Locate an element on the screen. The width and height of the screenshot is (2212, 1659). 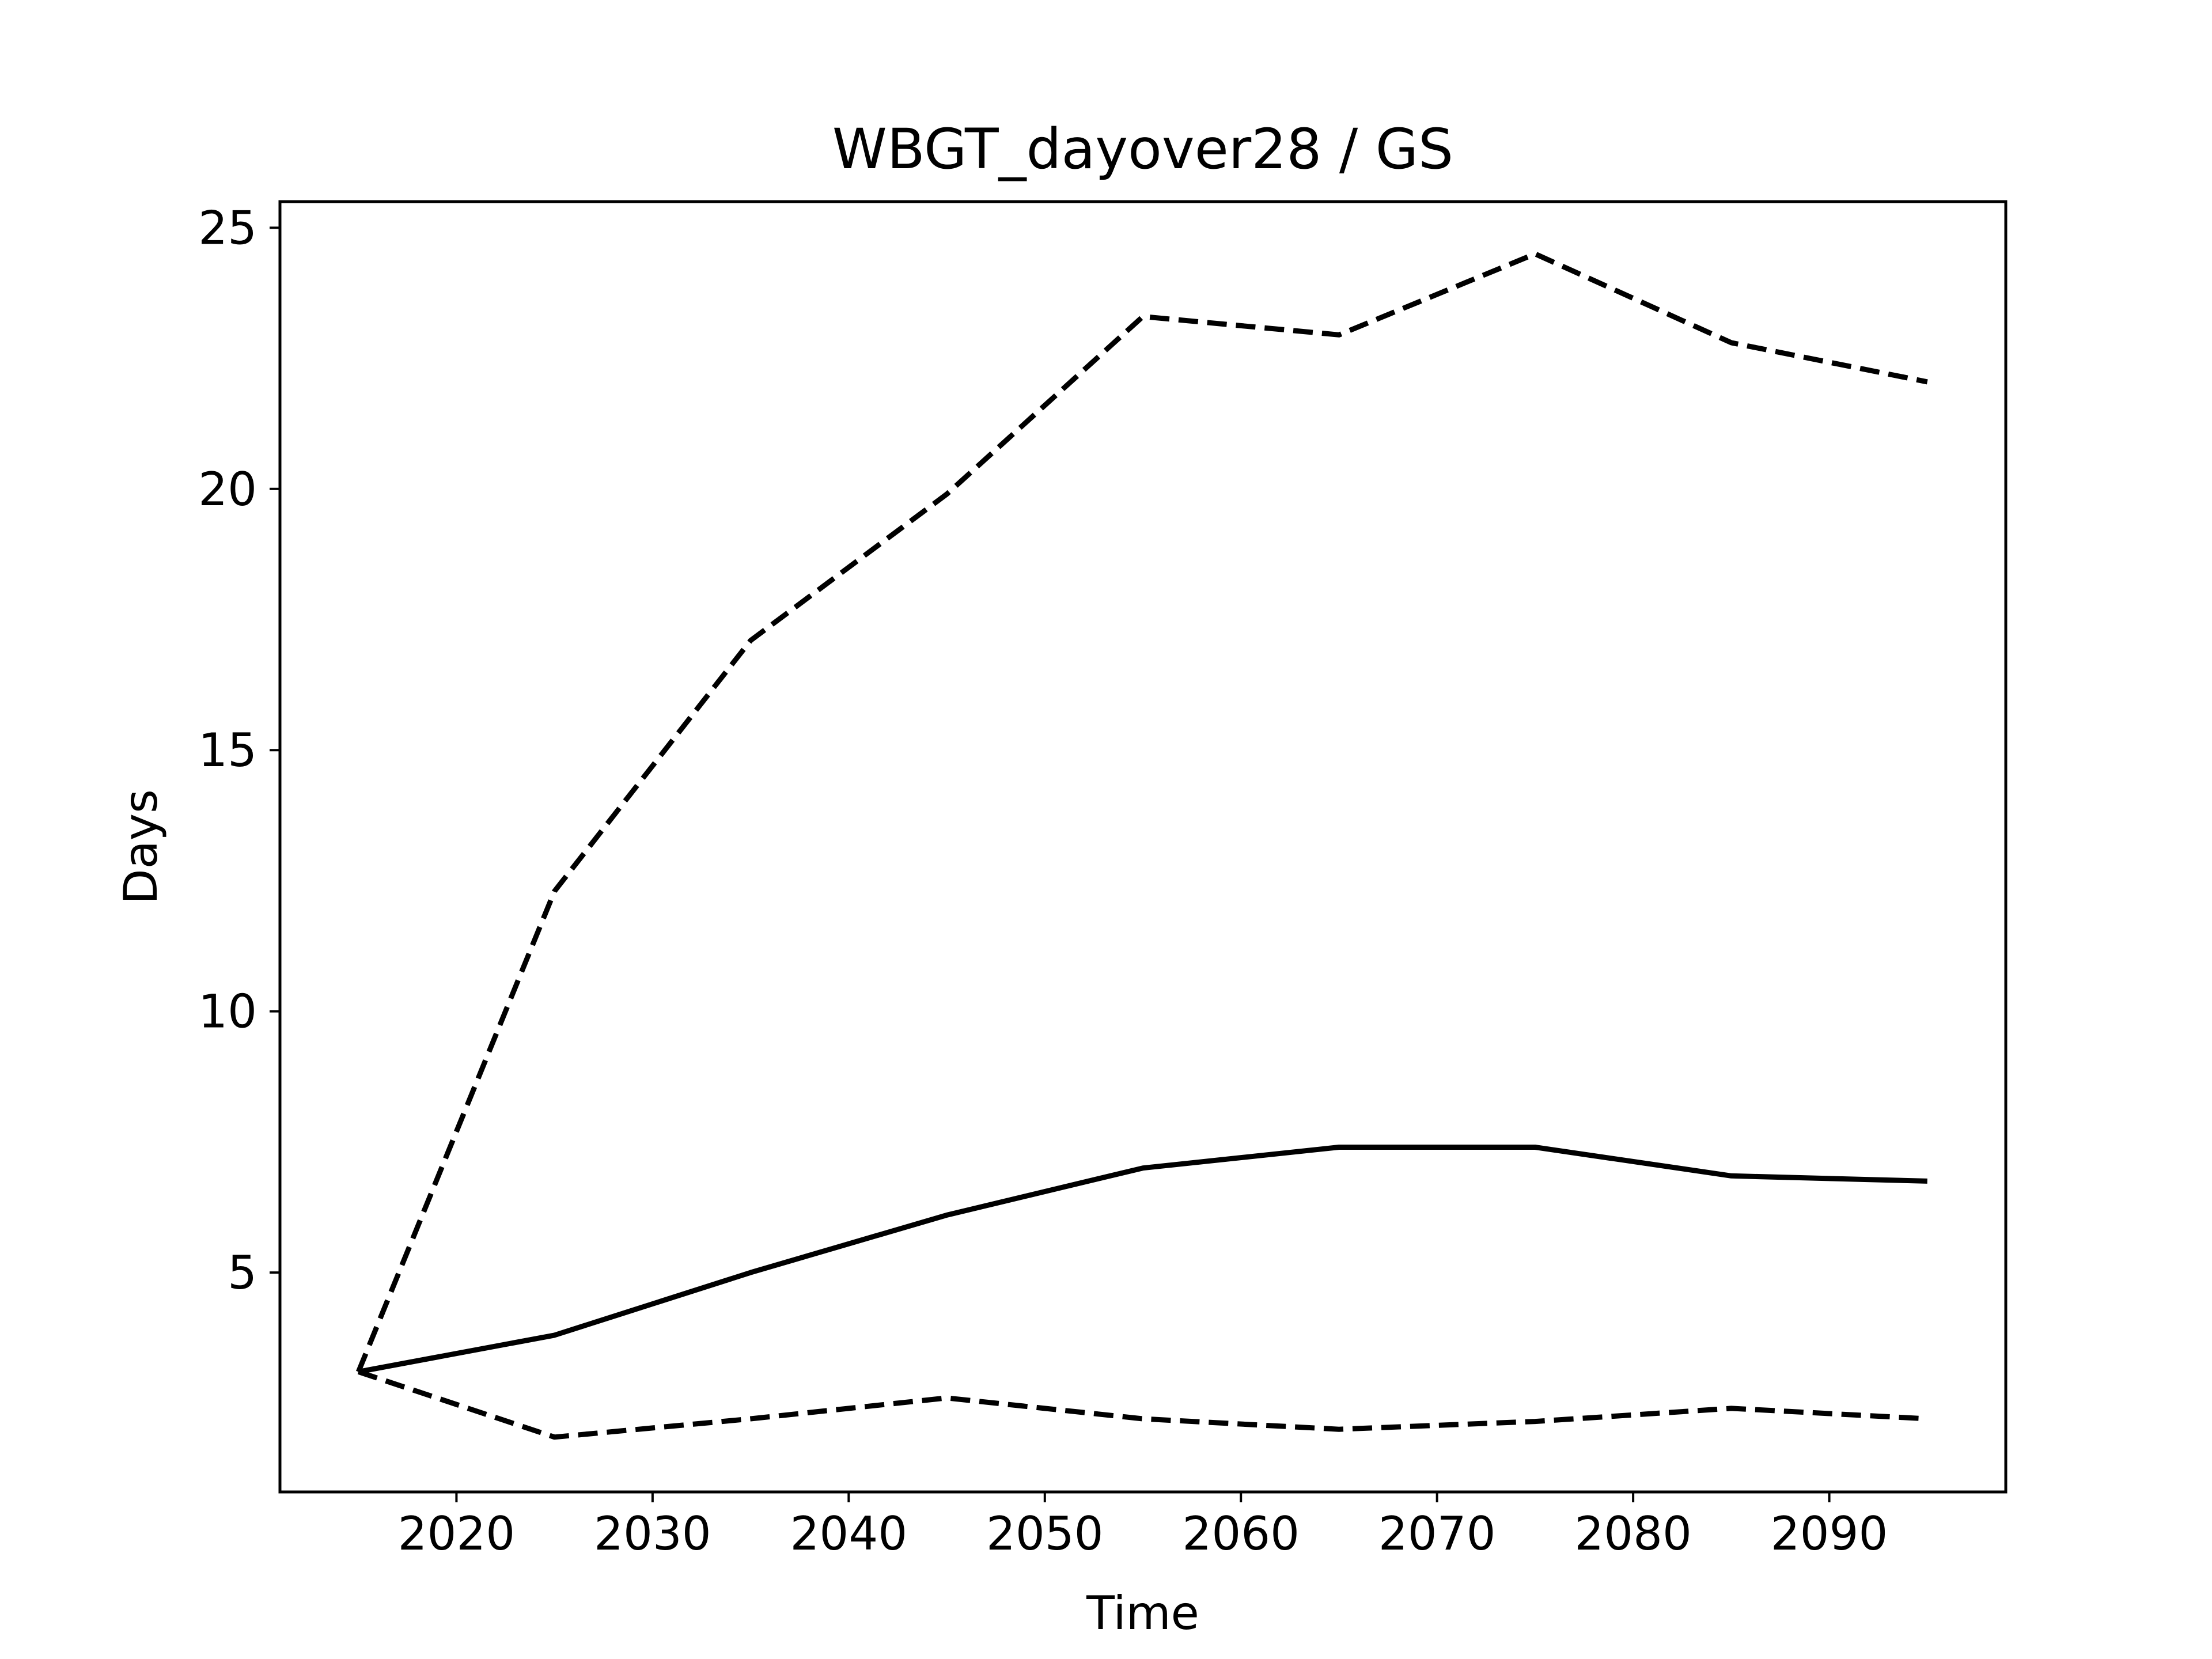
x-tick-label: 2090 is located at coordinates (1829, 1533).